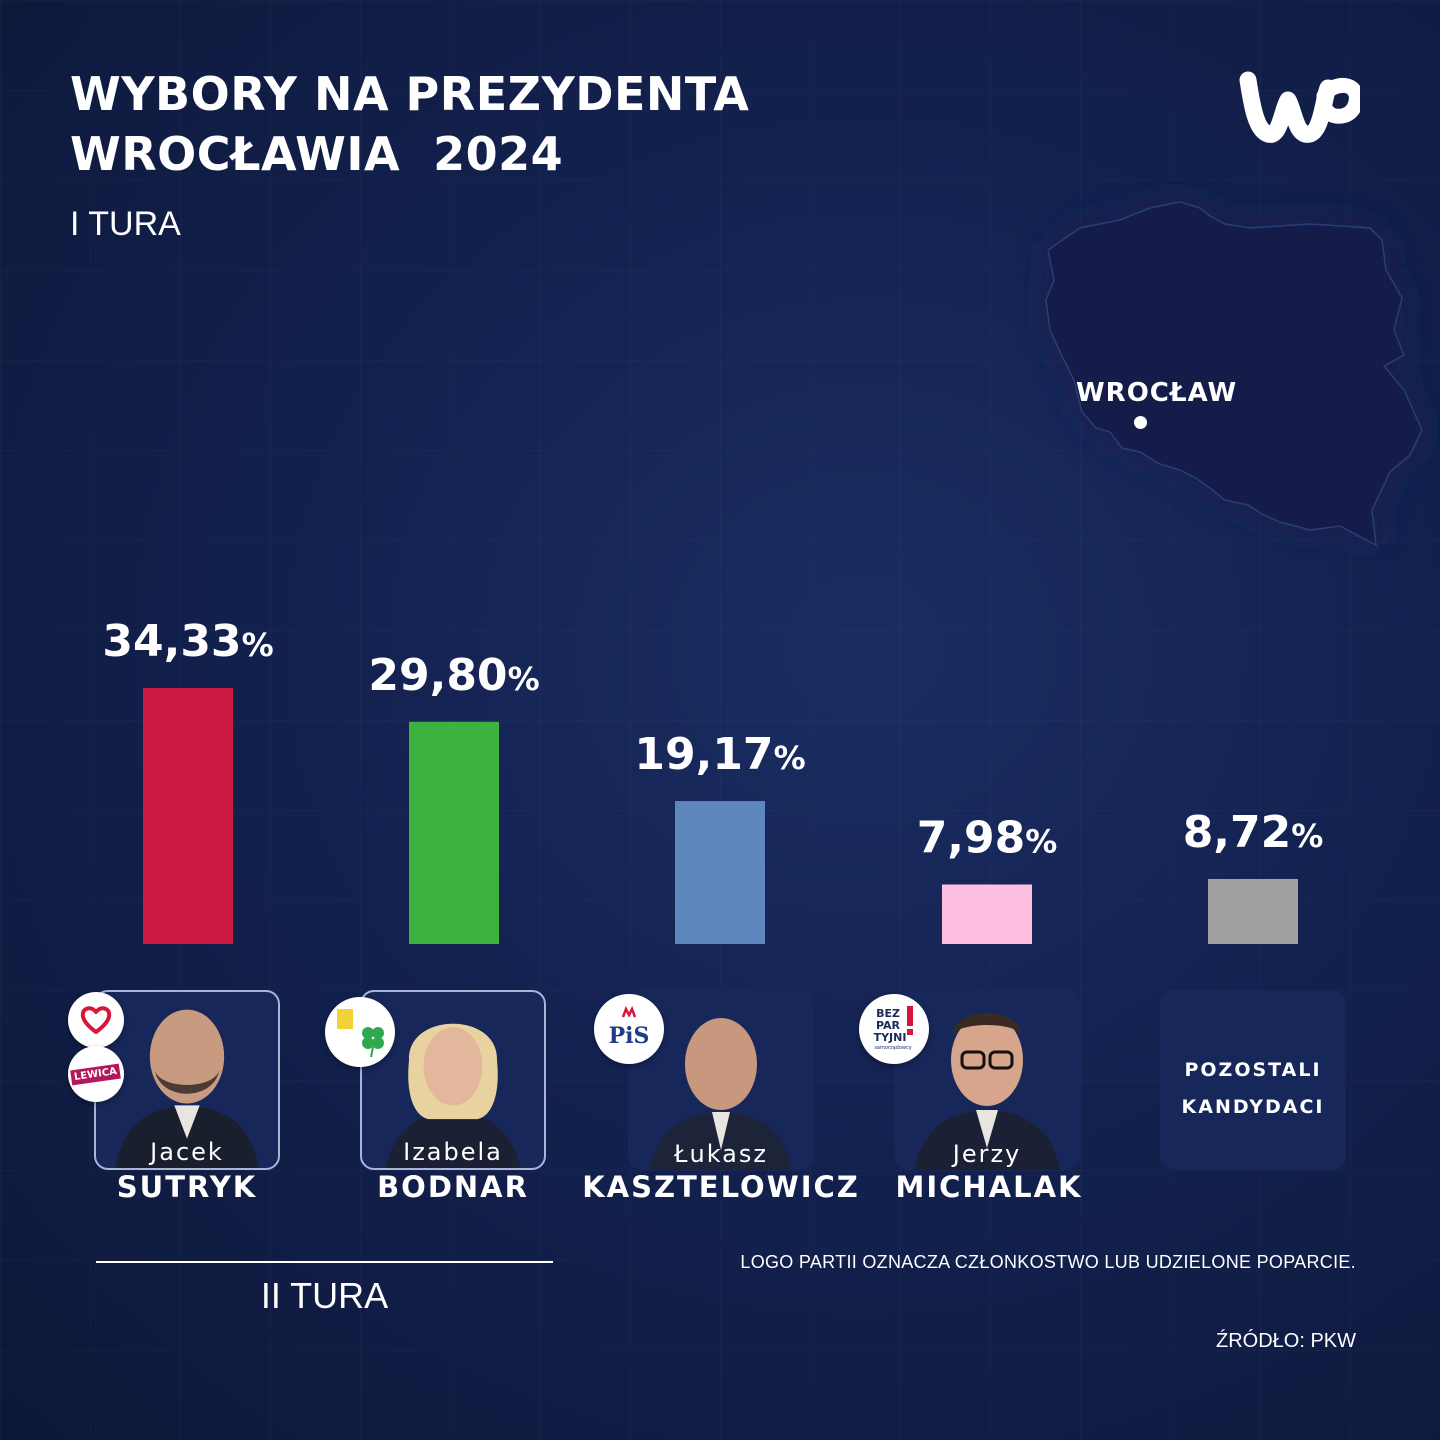  Describe the element at coordinates (629, 1036) in the screenshot. I see `pis-logo-text: PiS` at that location.